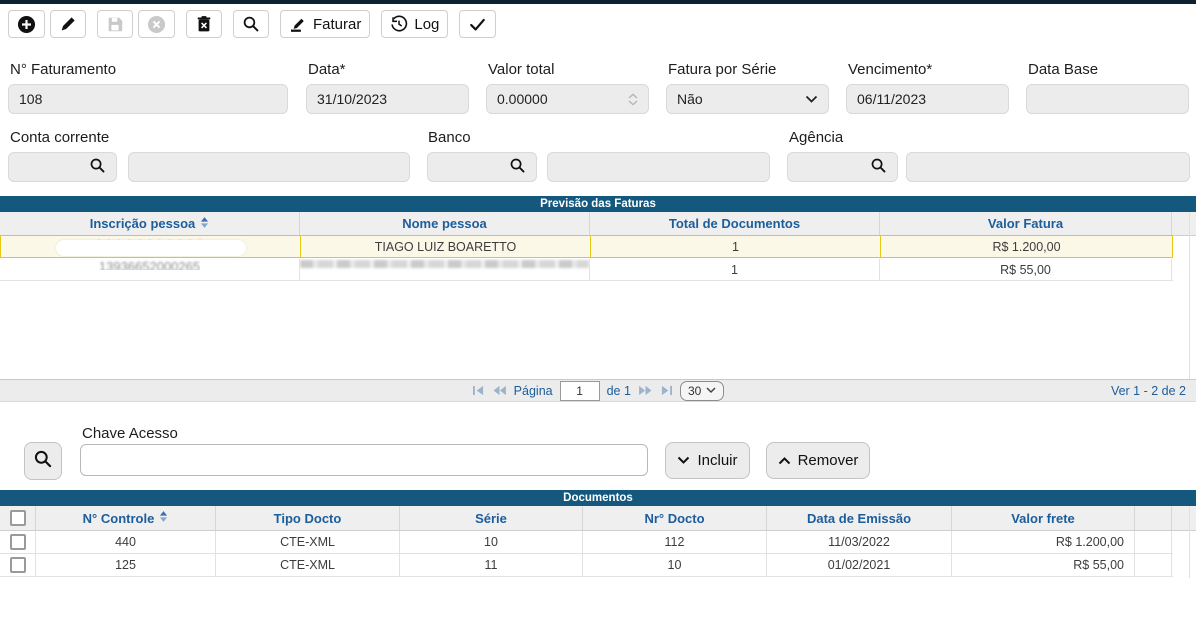 This screenshot has height=625, width=1196. Describe the element at coordinates (675, 542) in the screenshot. I see `cell-docto: 112` at that location.